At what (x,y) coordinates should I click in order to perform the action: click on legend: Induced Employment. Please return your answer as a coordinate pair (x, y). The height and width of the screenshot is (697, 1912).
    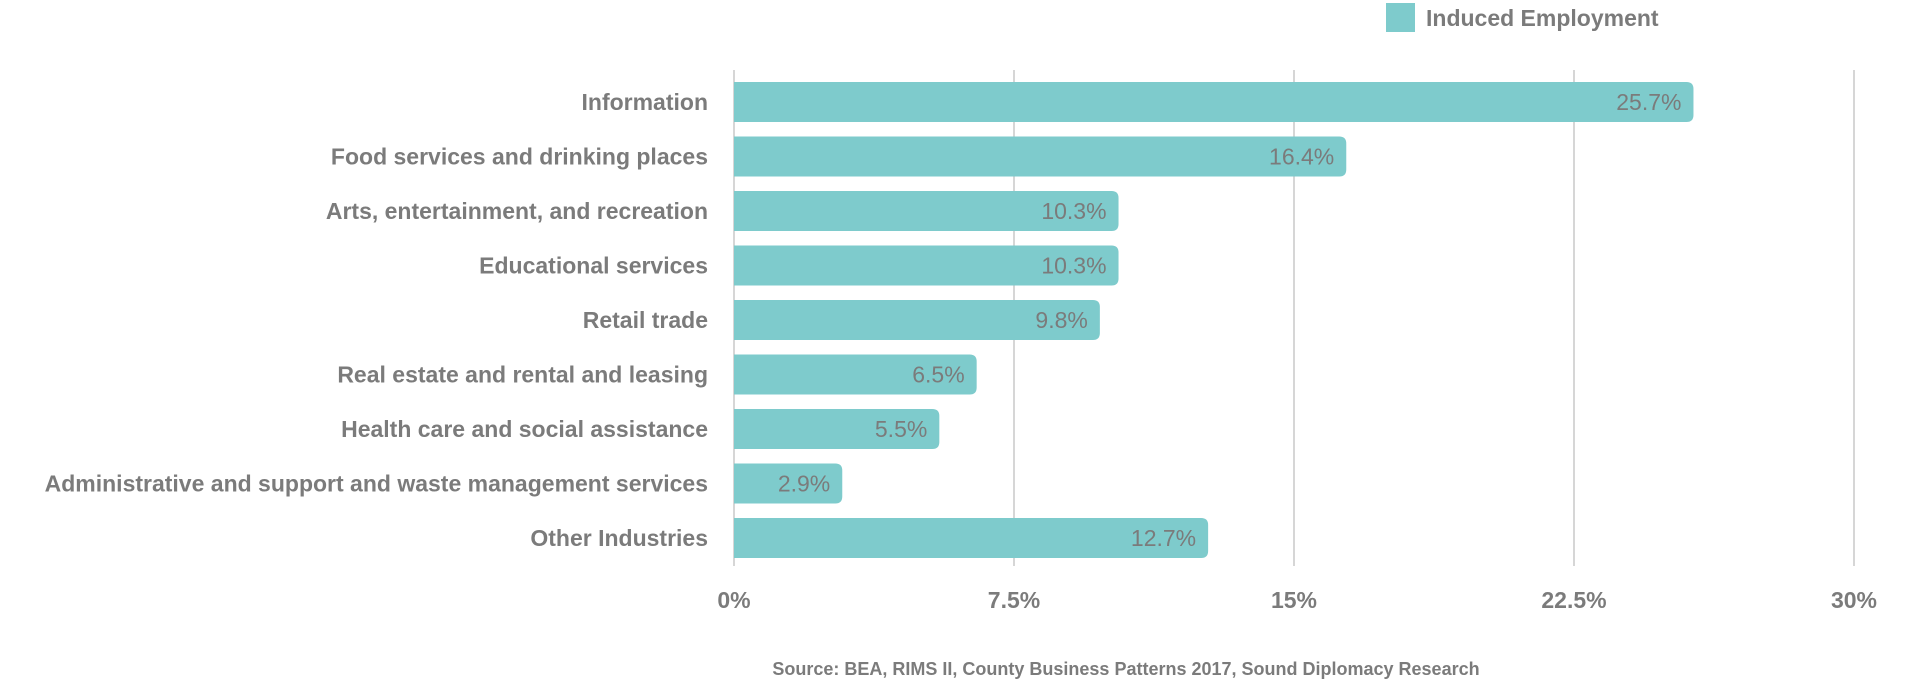
    Looking at the image, I should click on (1522, 17).